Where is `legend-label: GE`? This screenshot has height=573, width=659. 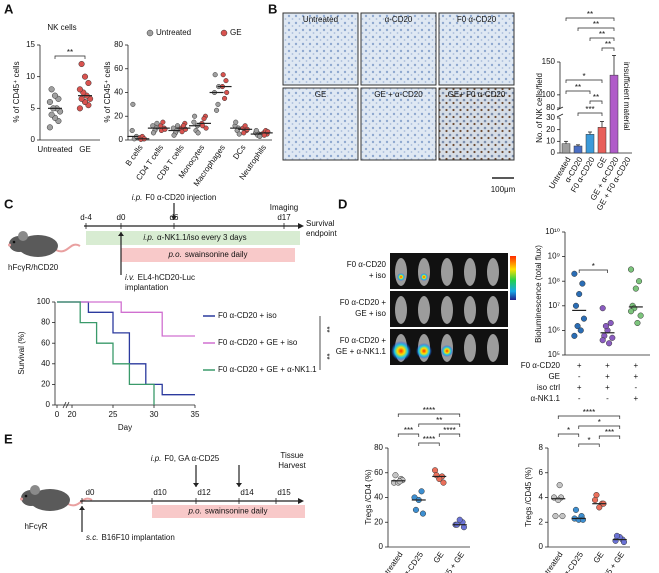 legend-label: GE is located at coordinates (236, 32).